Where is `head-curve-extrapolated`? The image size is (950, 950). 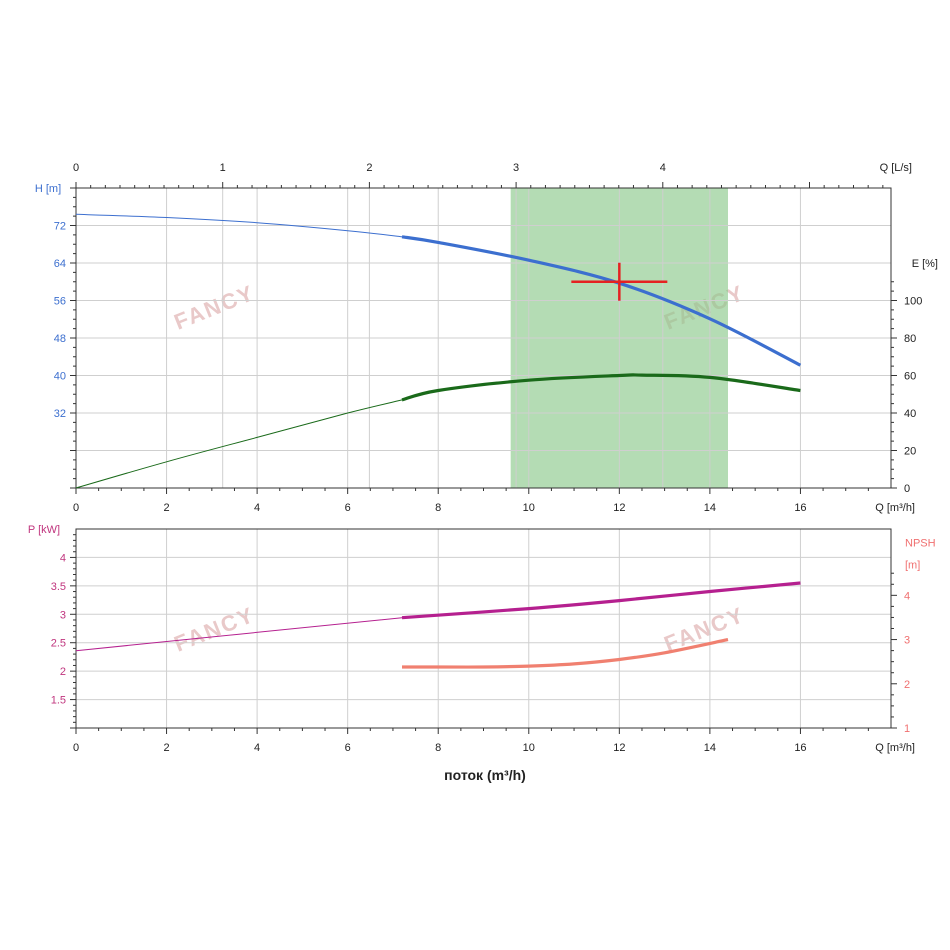
head-curve-extrapolated is located at coordinates (239, 225).